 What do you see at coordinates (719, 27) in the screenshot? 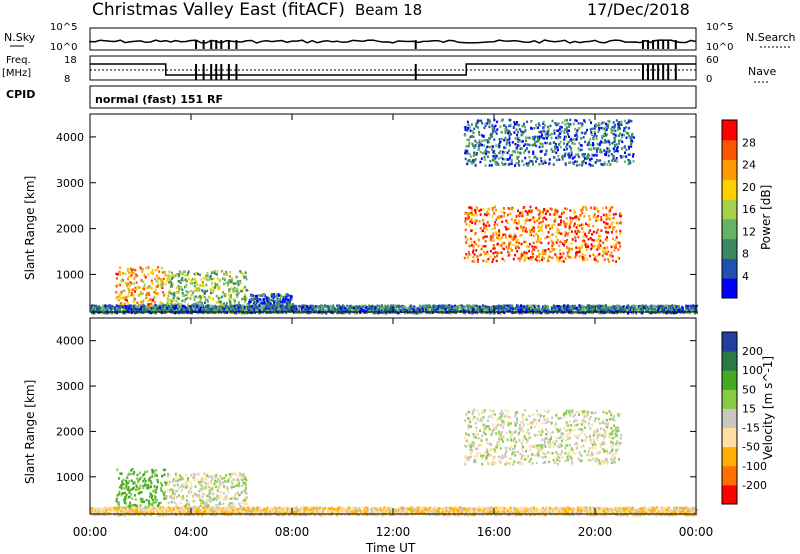
I see `nsearch-tick-top: 10^5` at bounding box center [719, 27].